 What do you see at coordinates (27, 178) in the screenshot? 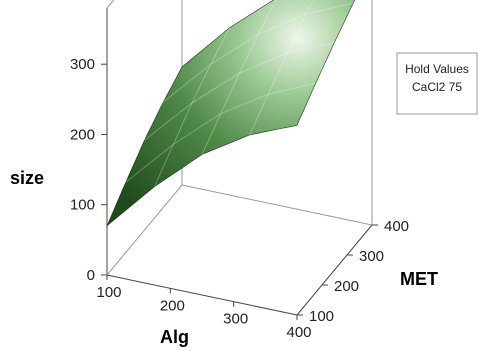
I see `z-axis-label: size` at bounding box center [27, 178].